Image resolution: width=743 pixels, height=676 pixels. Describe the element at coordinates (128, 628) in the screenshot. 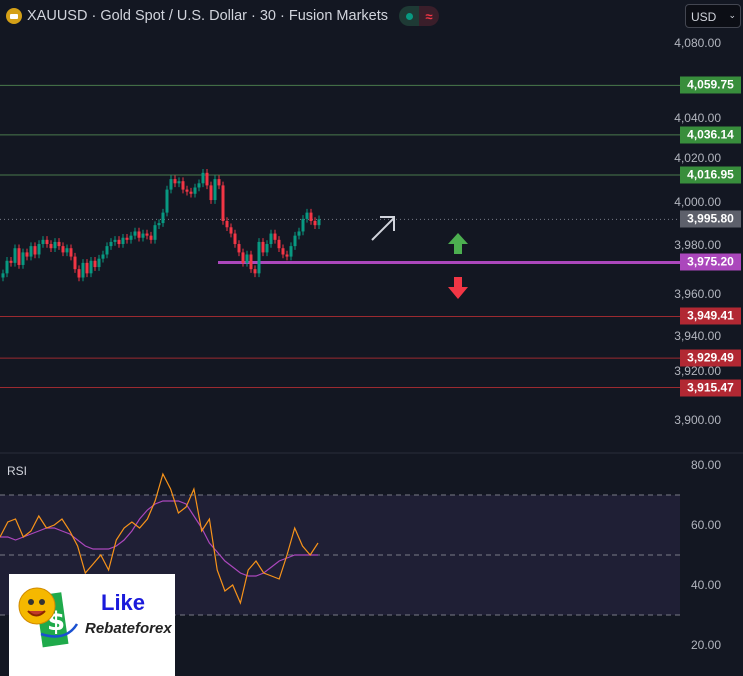

I see `logo-brand-text: Rebateforex` at that location.